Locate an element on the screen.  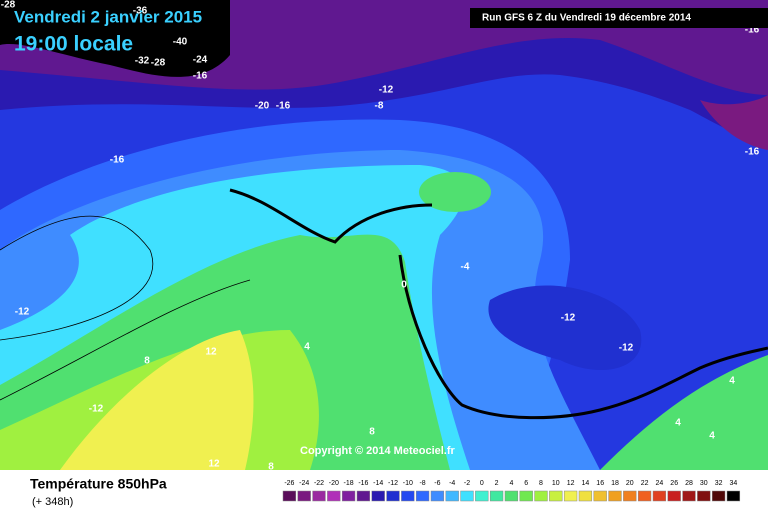
contour-label: -32 is located at coordinates (142, 61).